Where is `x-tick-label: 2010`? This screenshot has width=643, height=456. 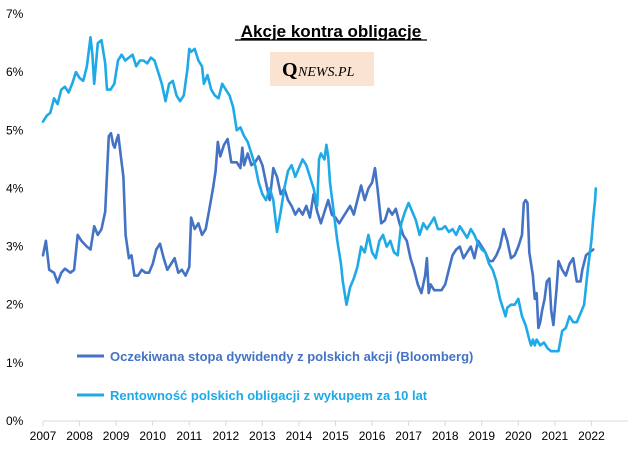 x-tick-label: 2010 is located at coordinates (152, 436).